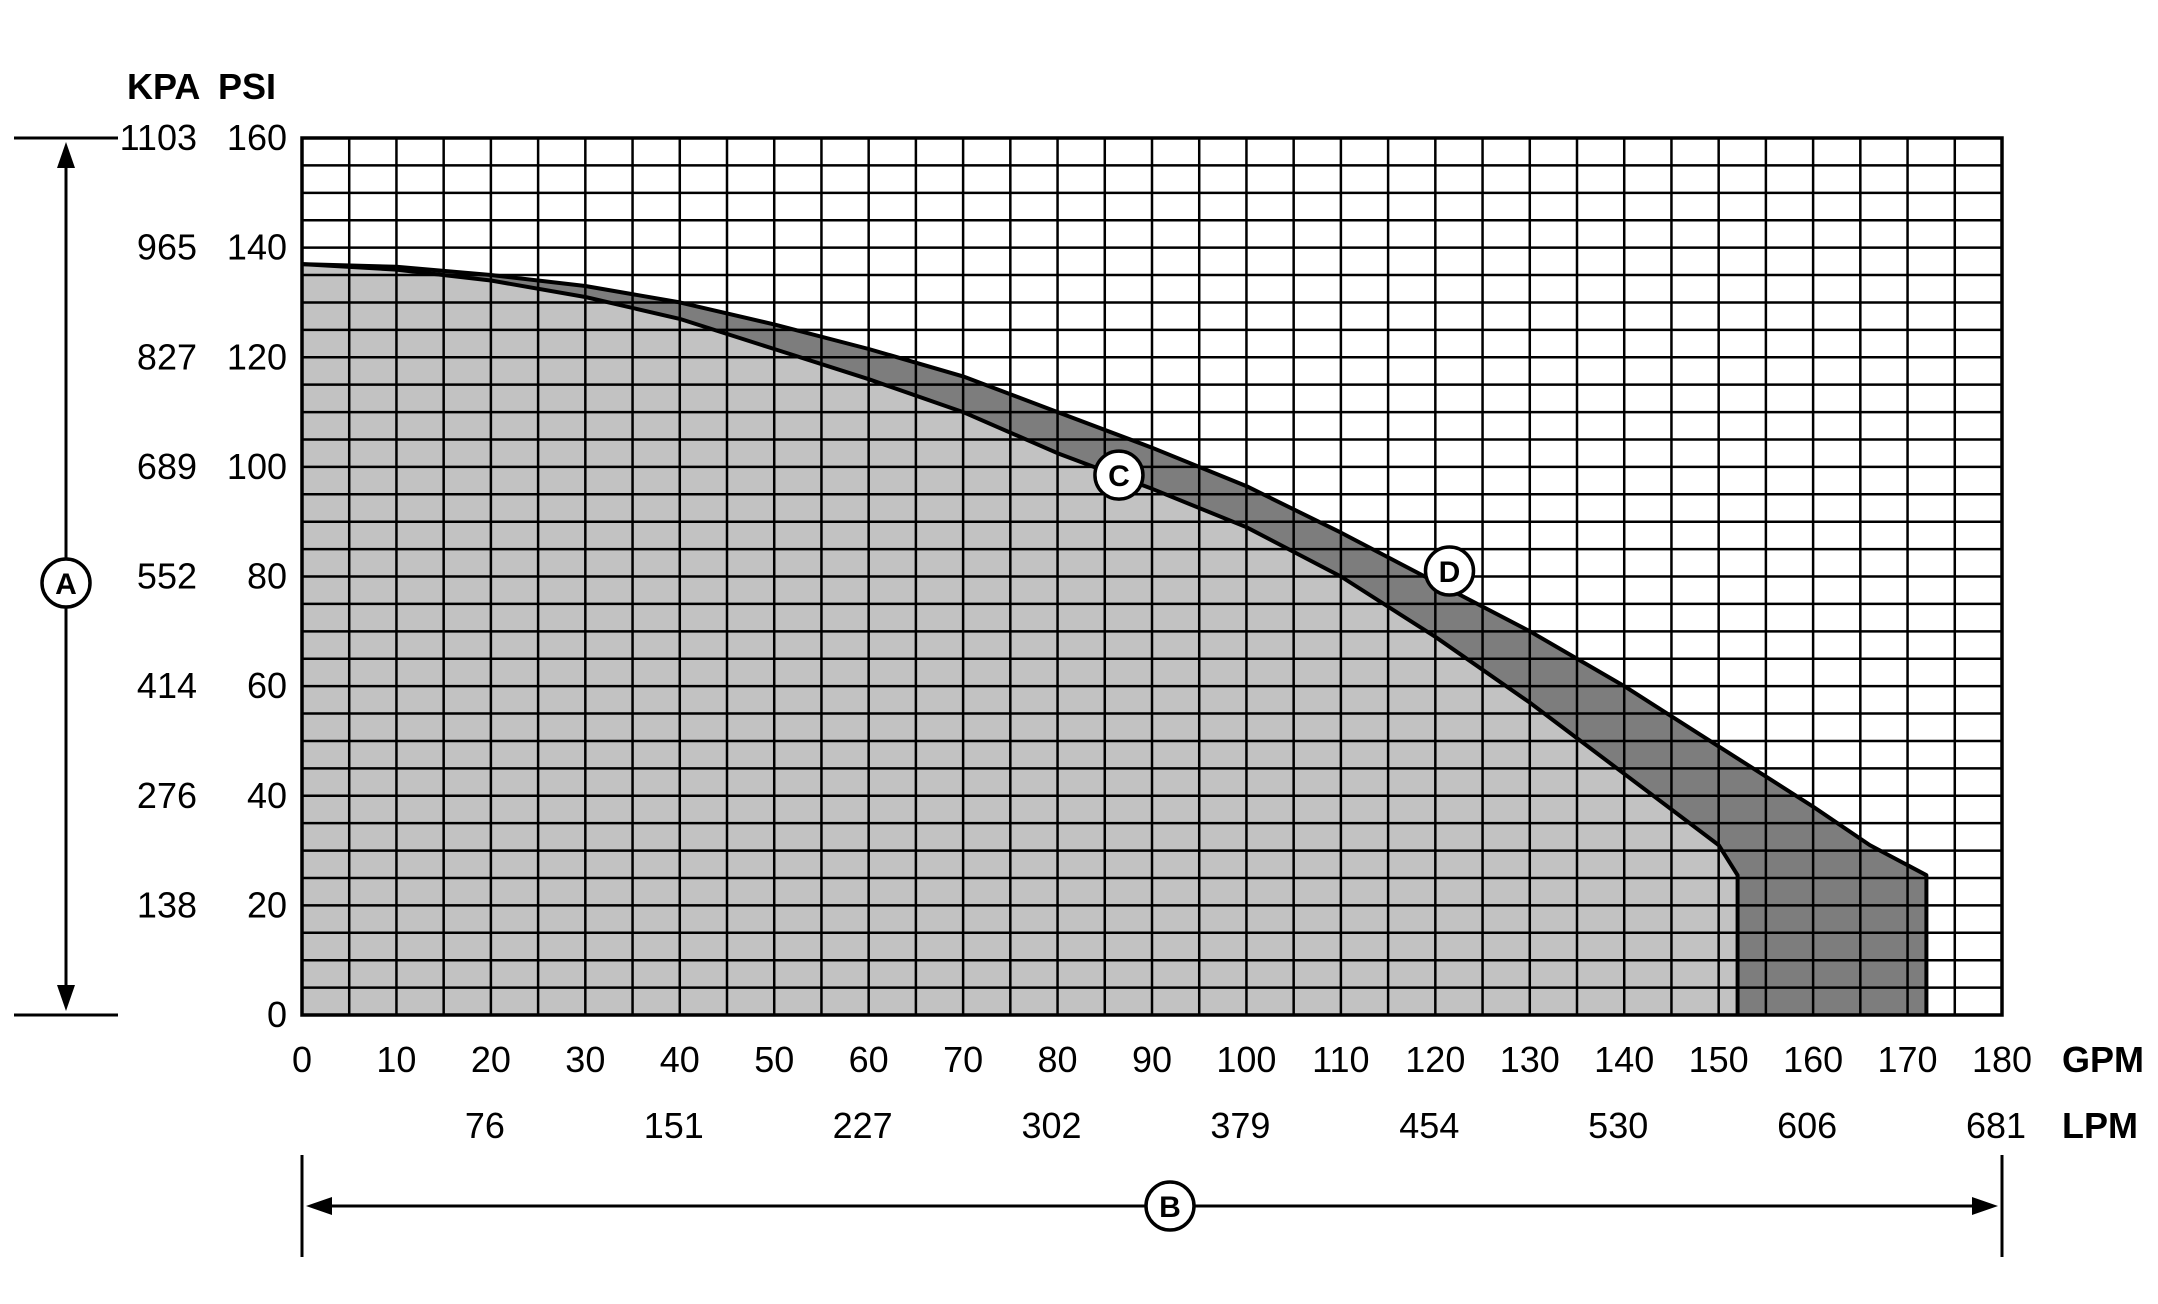  What do you see at coordinates (1719, 1059) in the screenshot?
I see `x-tick-label: 150` at bounding box center [1719, 1059].